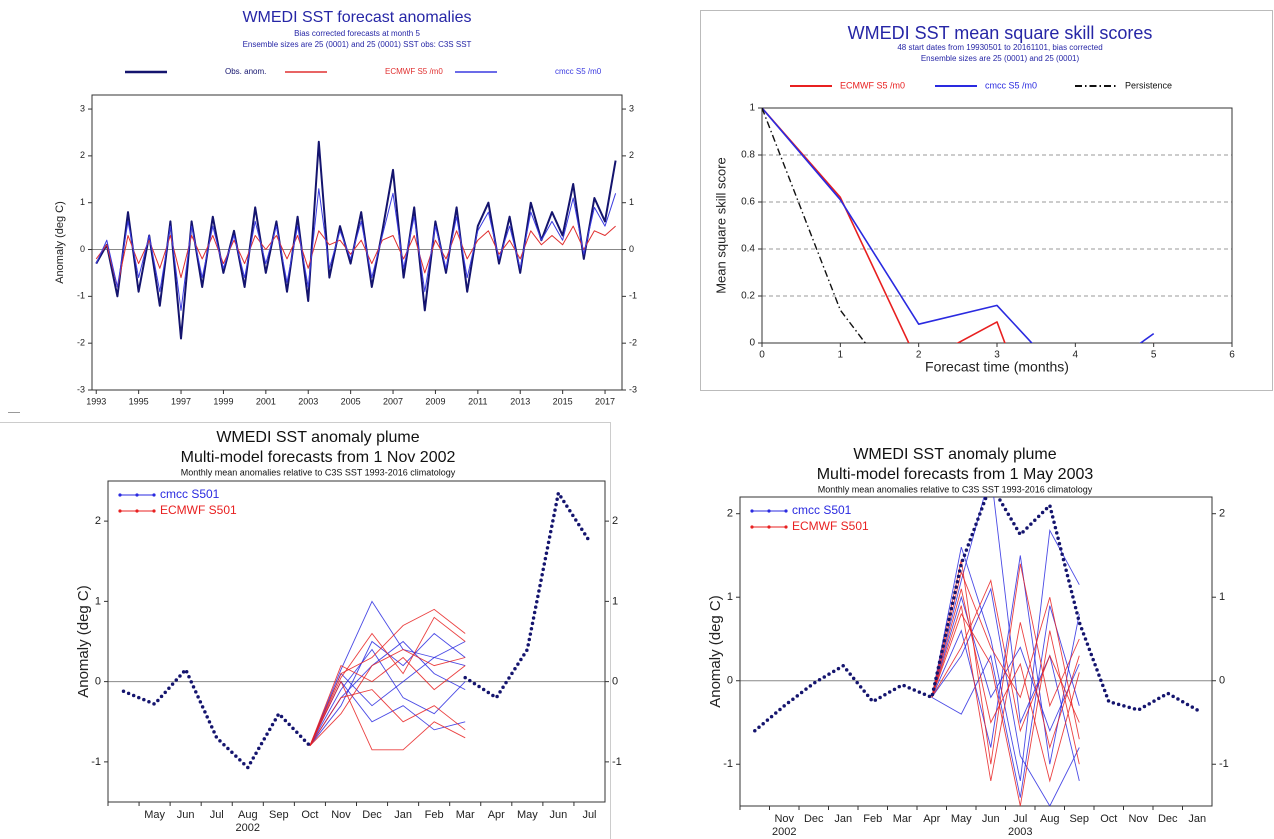 The image size is (1274, 839). What do you see at coordinates (1020, 832) in the screenshot?
I see `x-year-label: 2003` at bounding box center [1020, 832].